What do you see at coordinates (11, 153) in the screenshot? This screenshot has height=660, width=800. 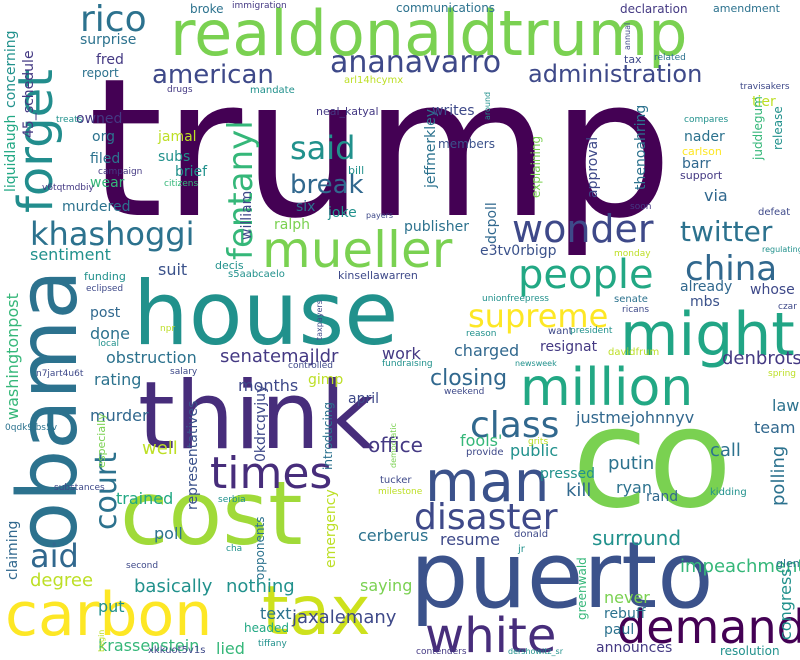 I see `word-liquidlaugh: liquidlaugh` at bounding box center [11, 153].